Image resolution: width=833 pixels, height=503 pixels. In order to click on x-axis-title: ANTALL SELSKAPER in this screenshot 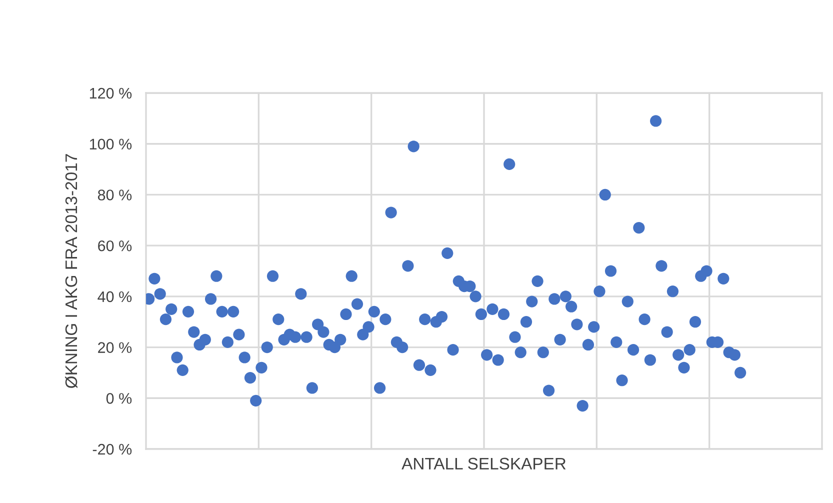, I will do `click(484, 464)`.